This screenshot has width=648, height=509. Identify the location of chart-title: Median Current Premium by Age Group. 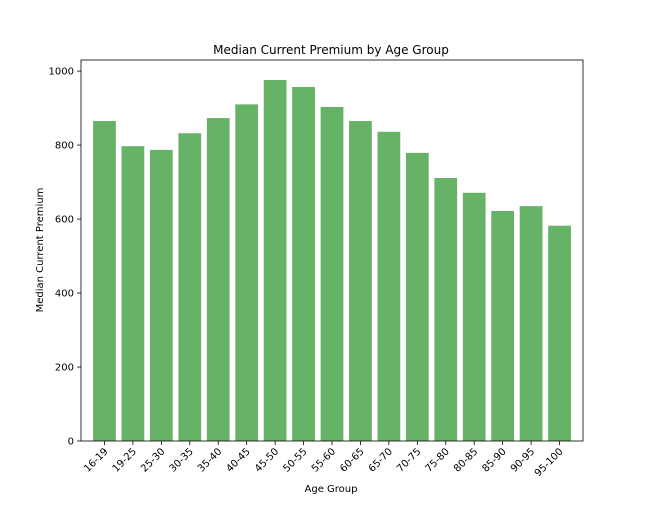
(331, 50).